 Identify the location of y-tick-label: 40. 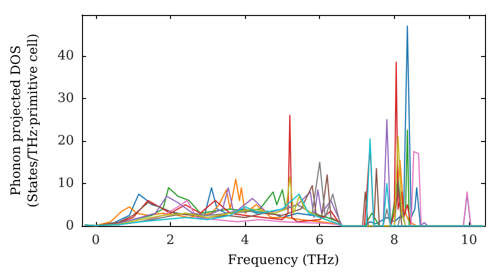
(65, 56).